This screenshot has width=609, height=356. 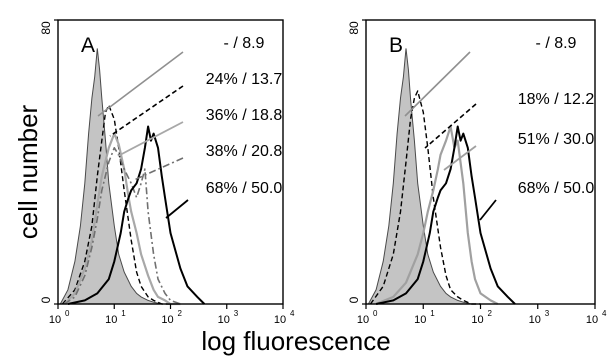 What do you see at coordinates (28, 171) in the screenshot?
I see `y-axis-label: cell number` at bounding box center [28, 171].